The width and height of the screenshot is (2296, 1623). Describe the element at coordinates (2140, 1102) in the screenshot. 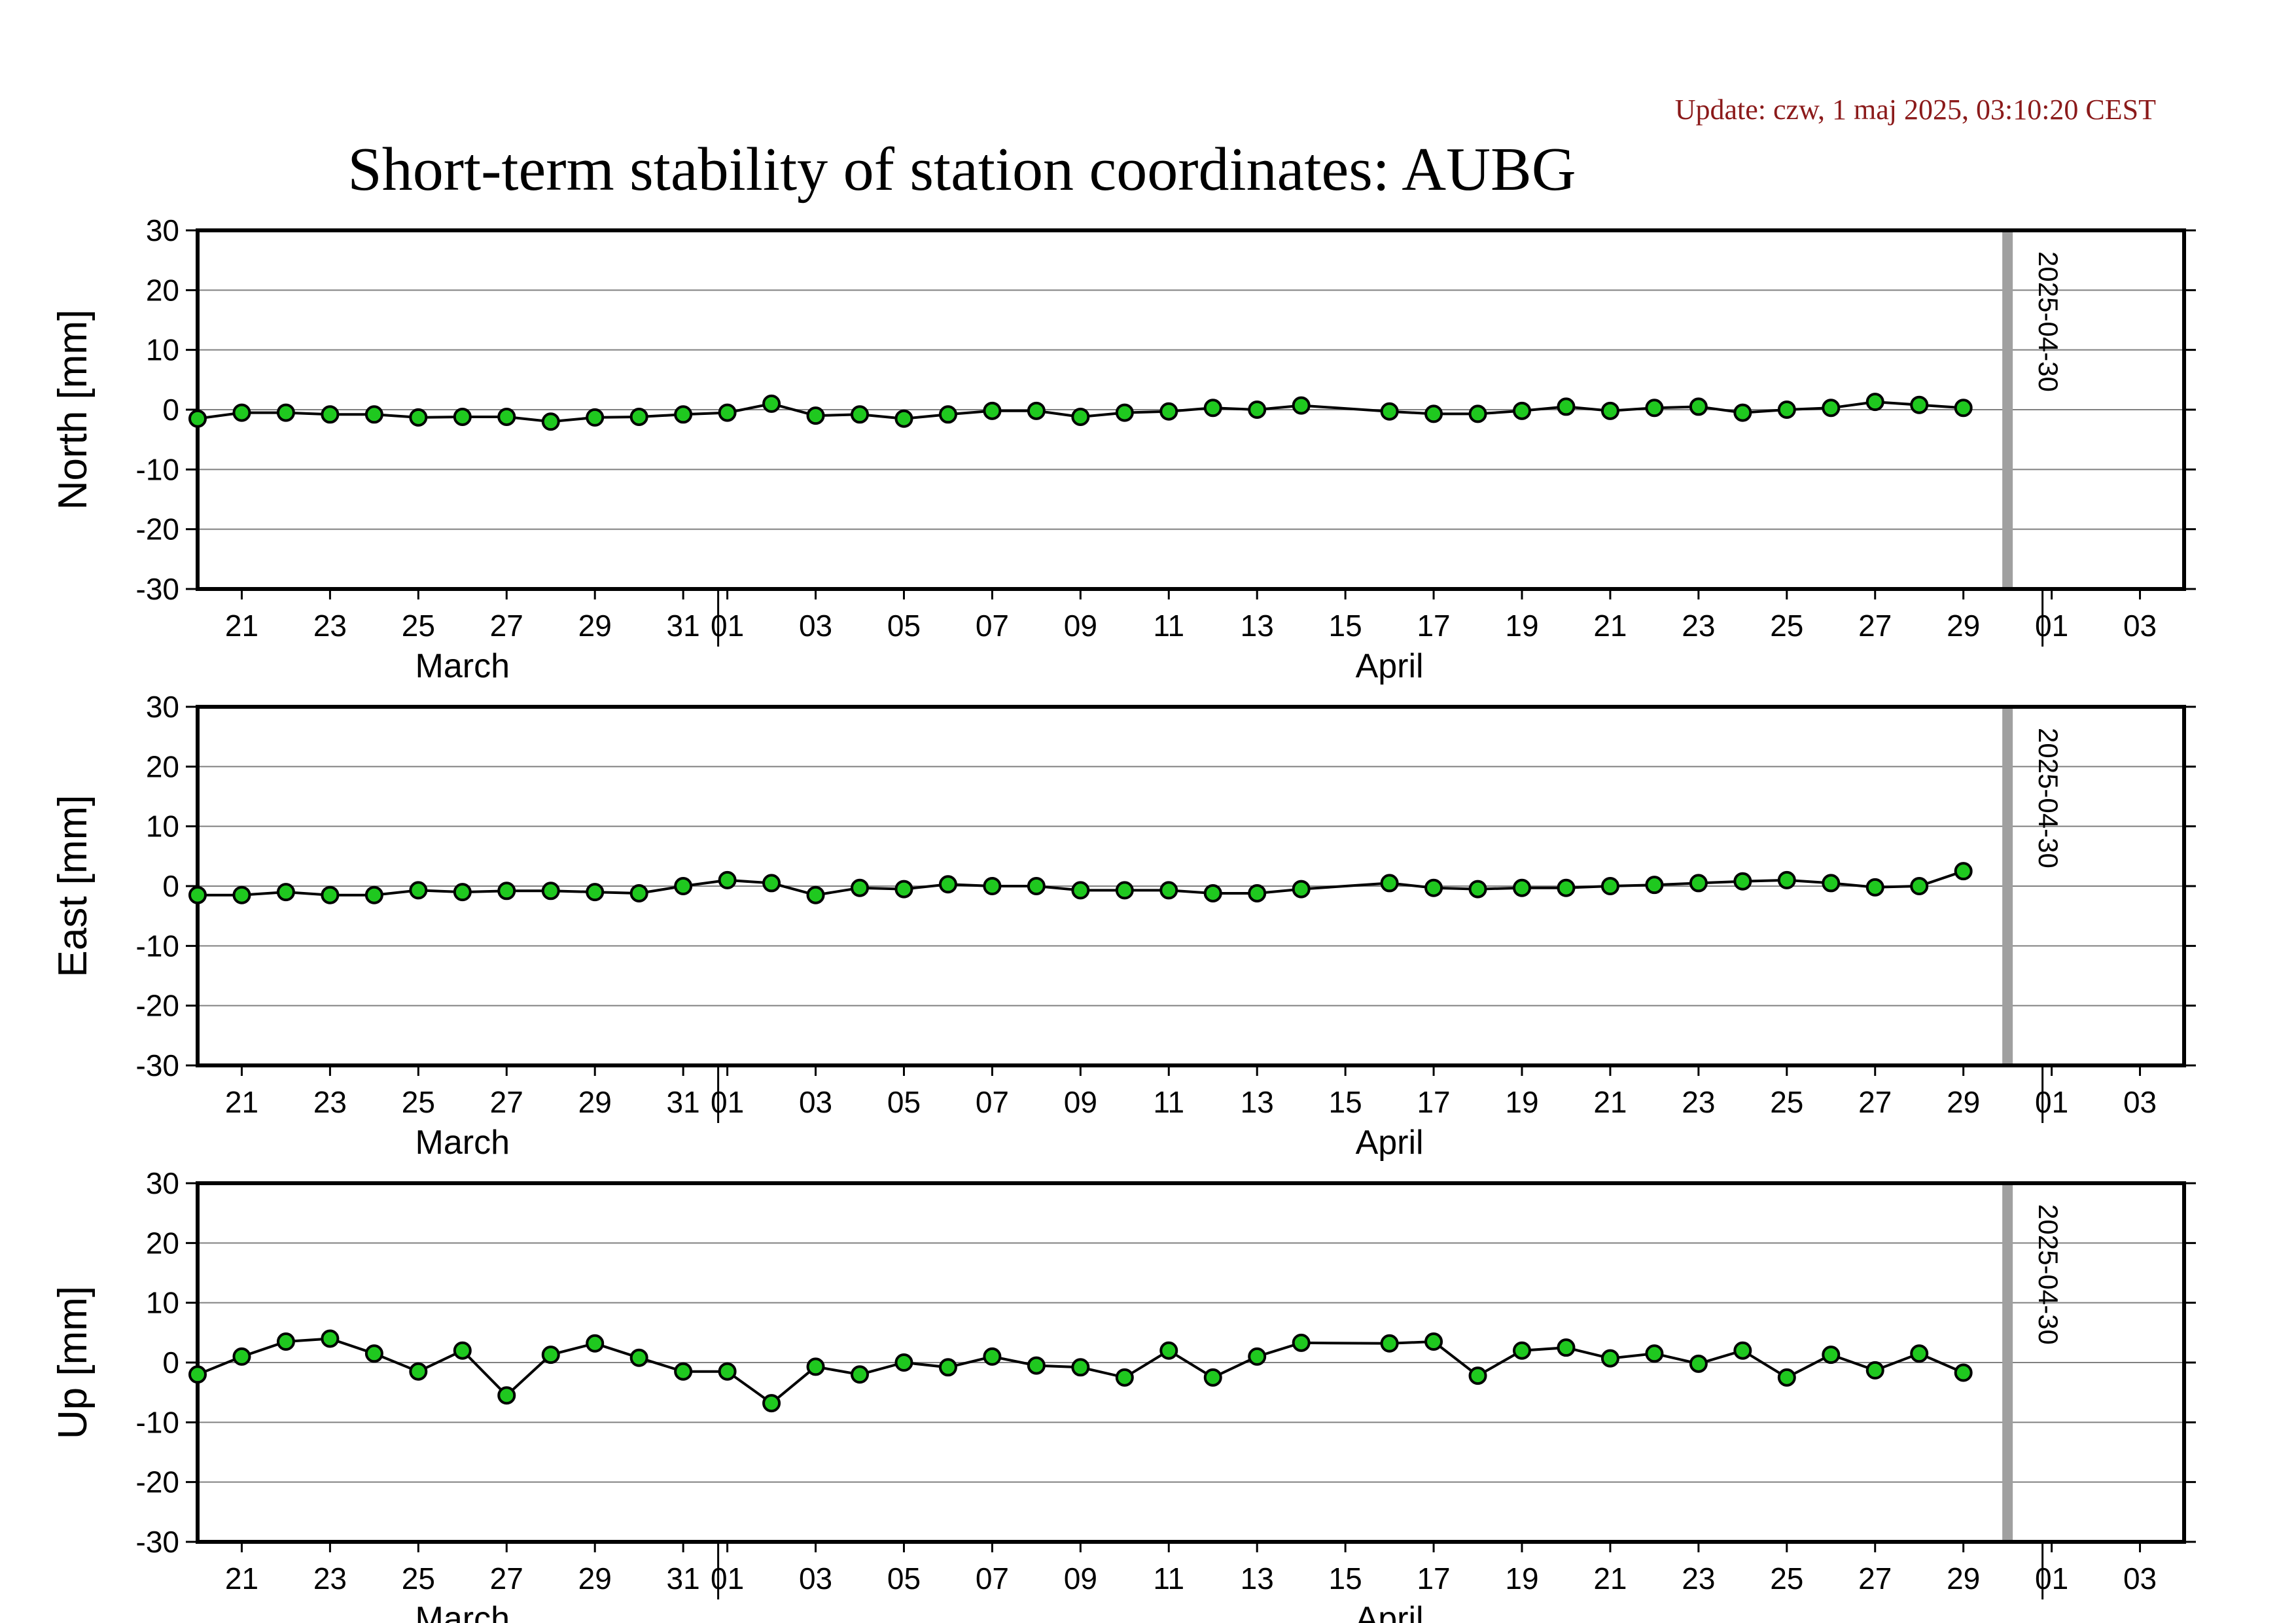

I see `x-tick-label: 03` at that location.